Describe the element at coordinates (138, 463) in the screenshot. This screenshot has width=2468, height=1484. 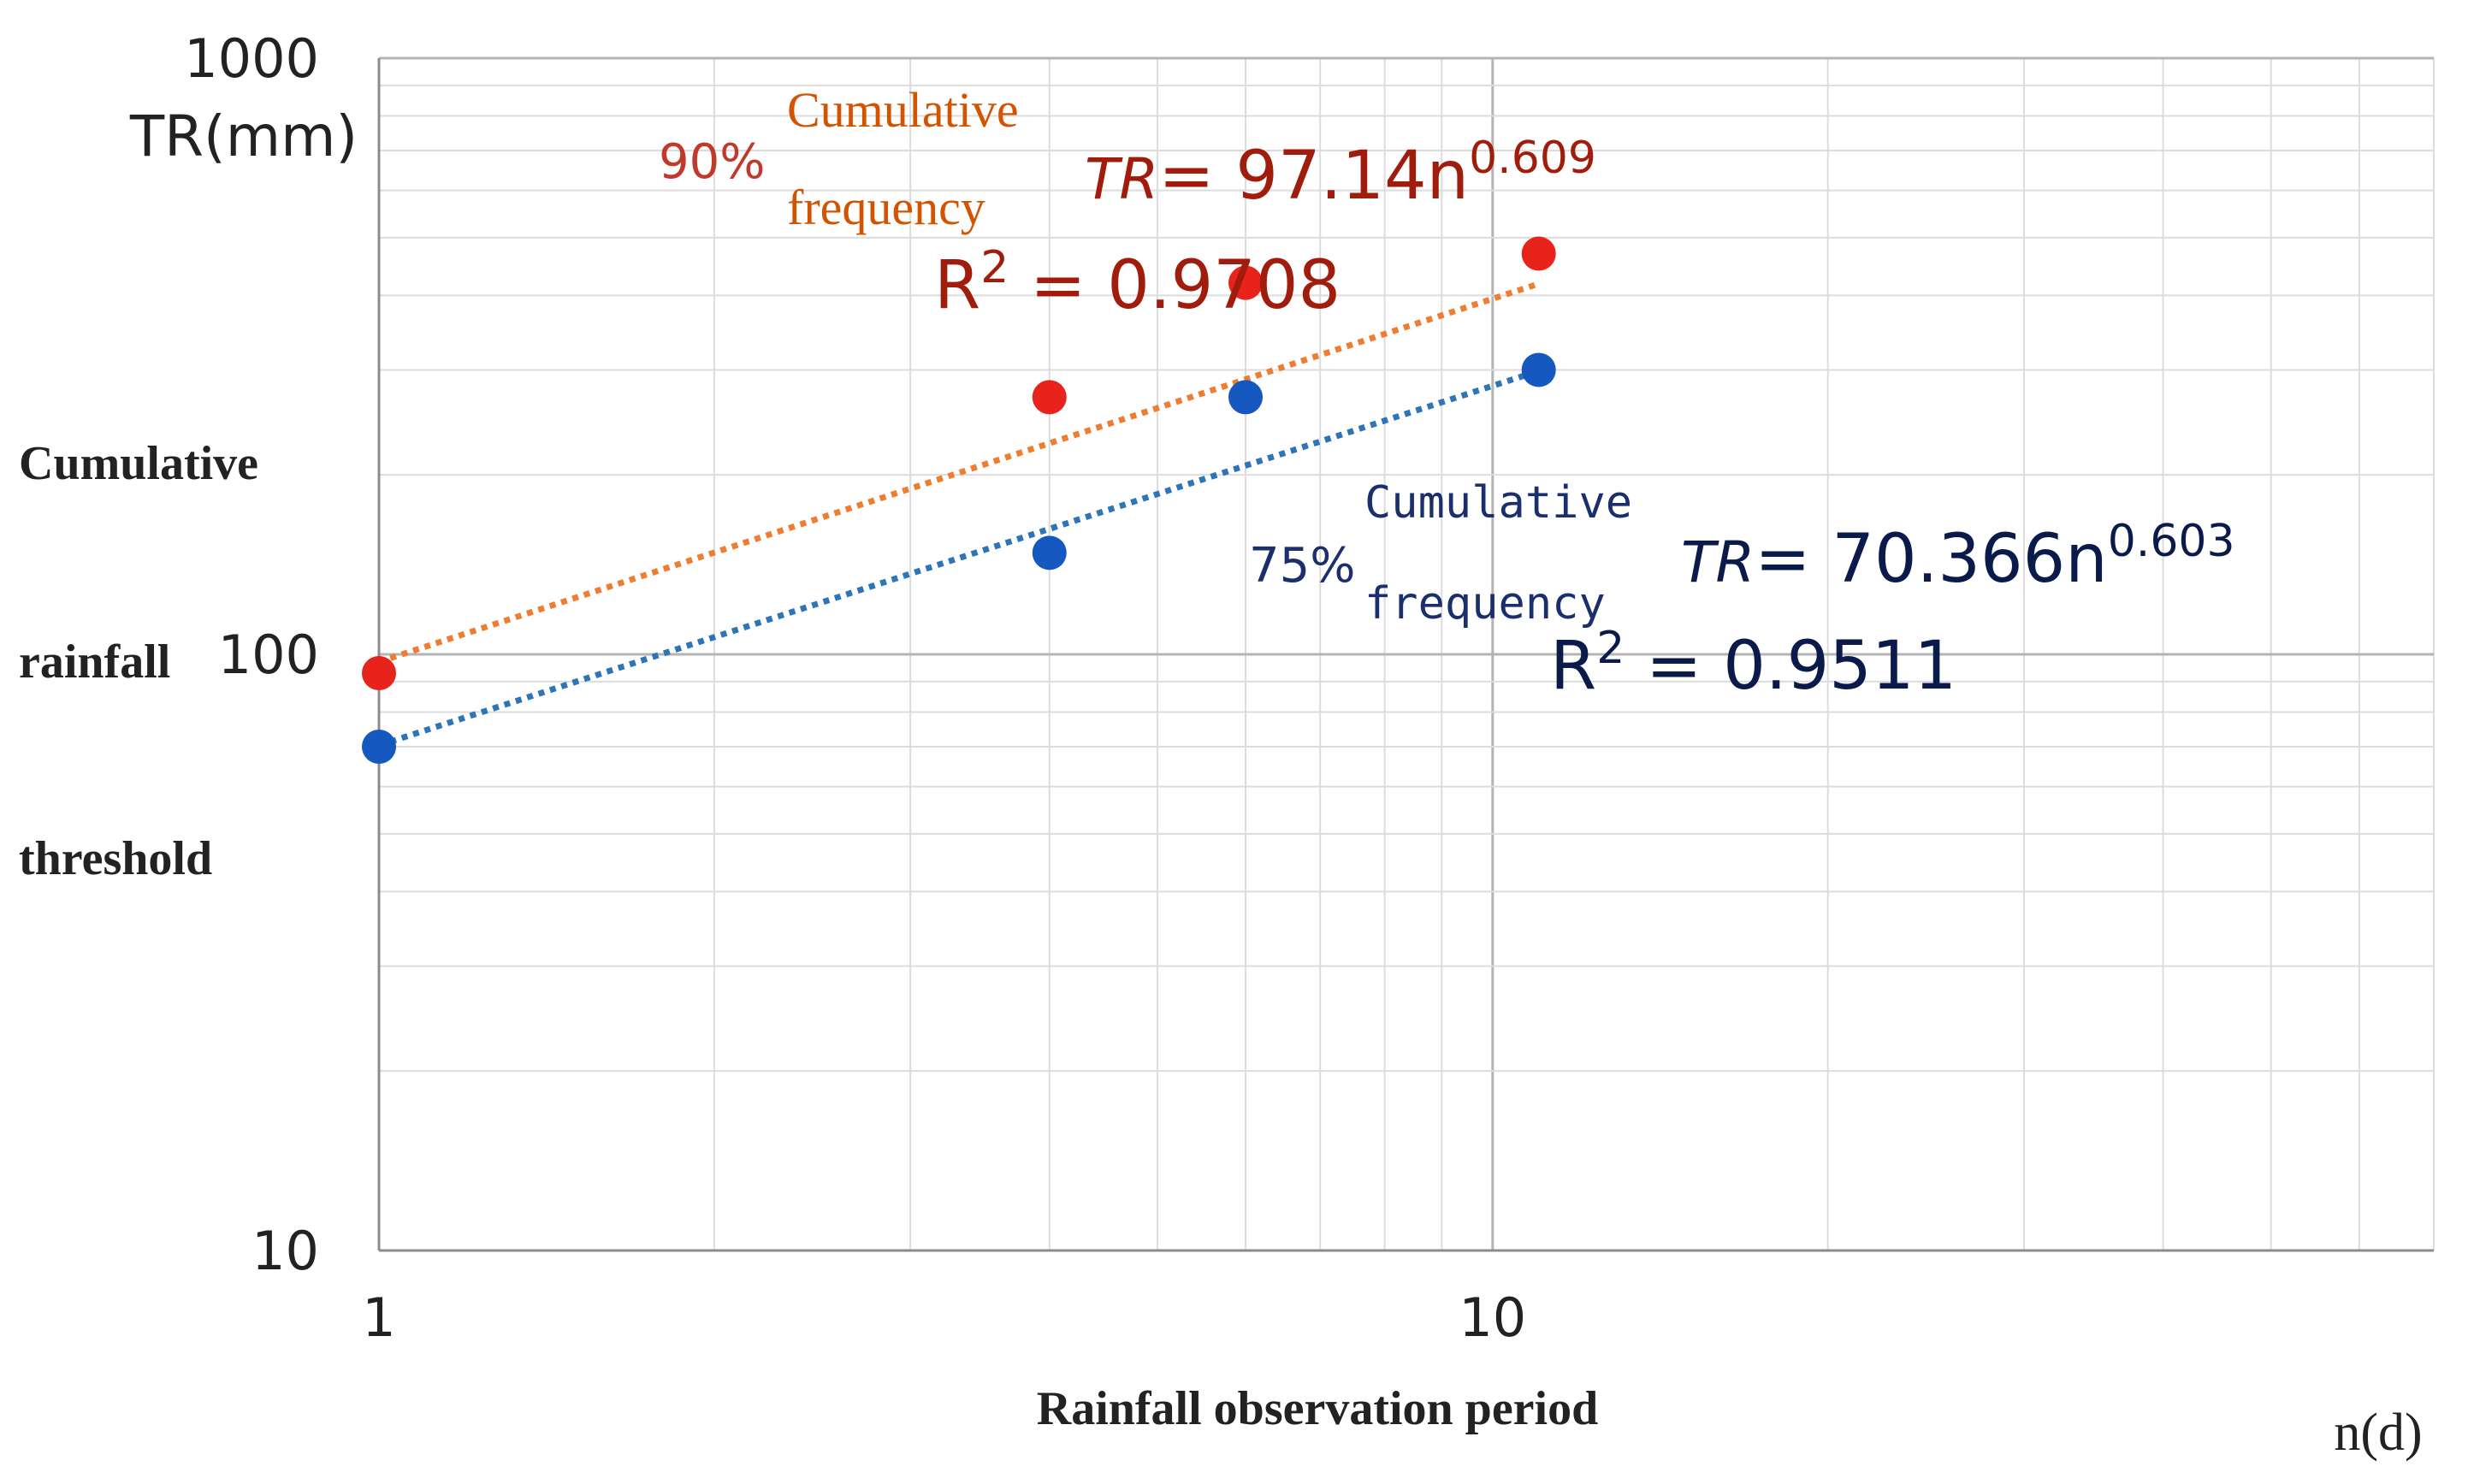
I see `y-axis-title-line-1: Cumulative` at that location.